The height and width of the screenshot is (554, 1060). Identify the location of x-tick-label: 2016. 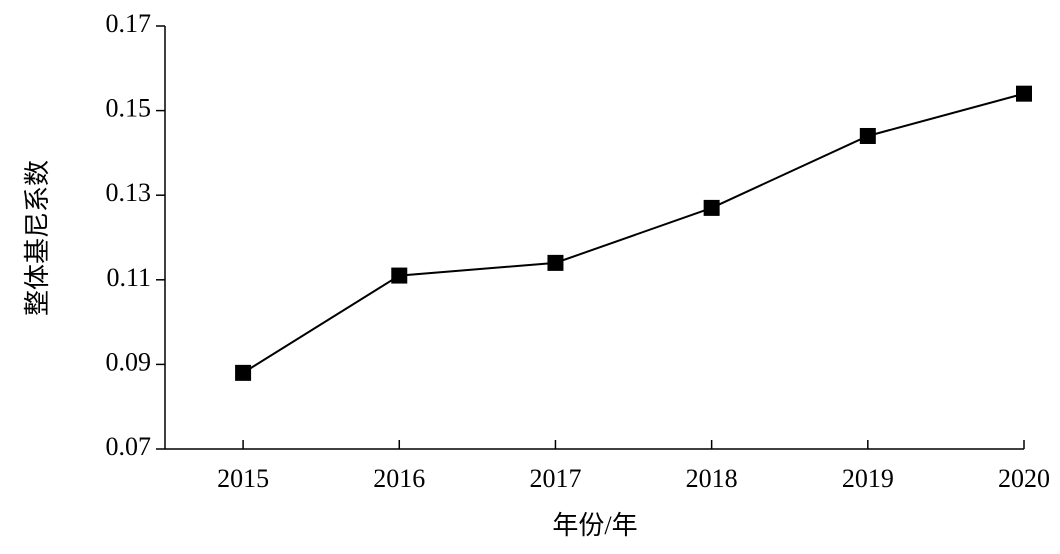
(399, 478).